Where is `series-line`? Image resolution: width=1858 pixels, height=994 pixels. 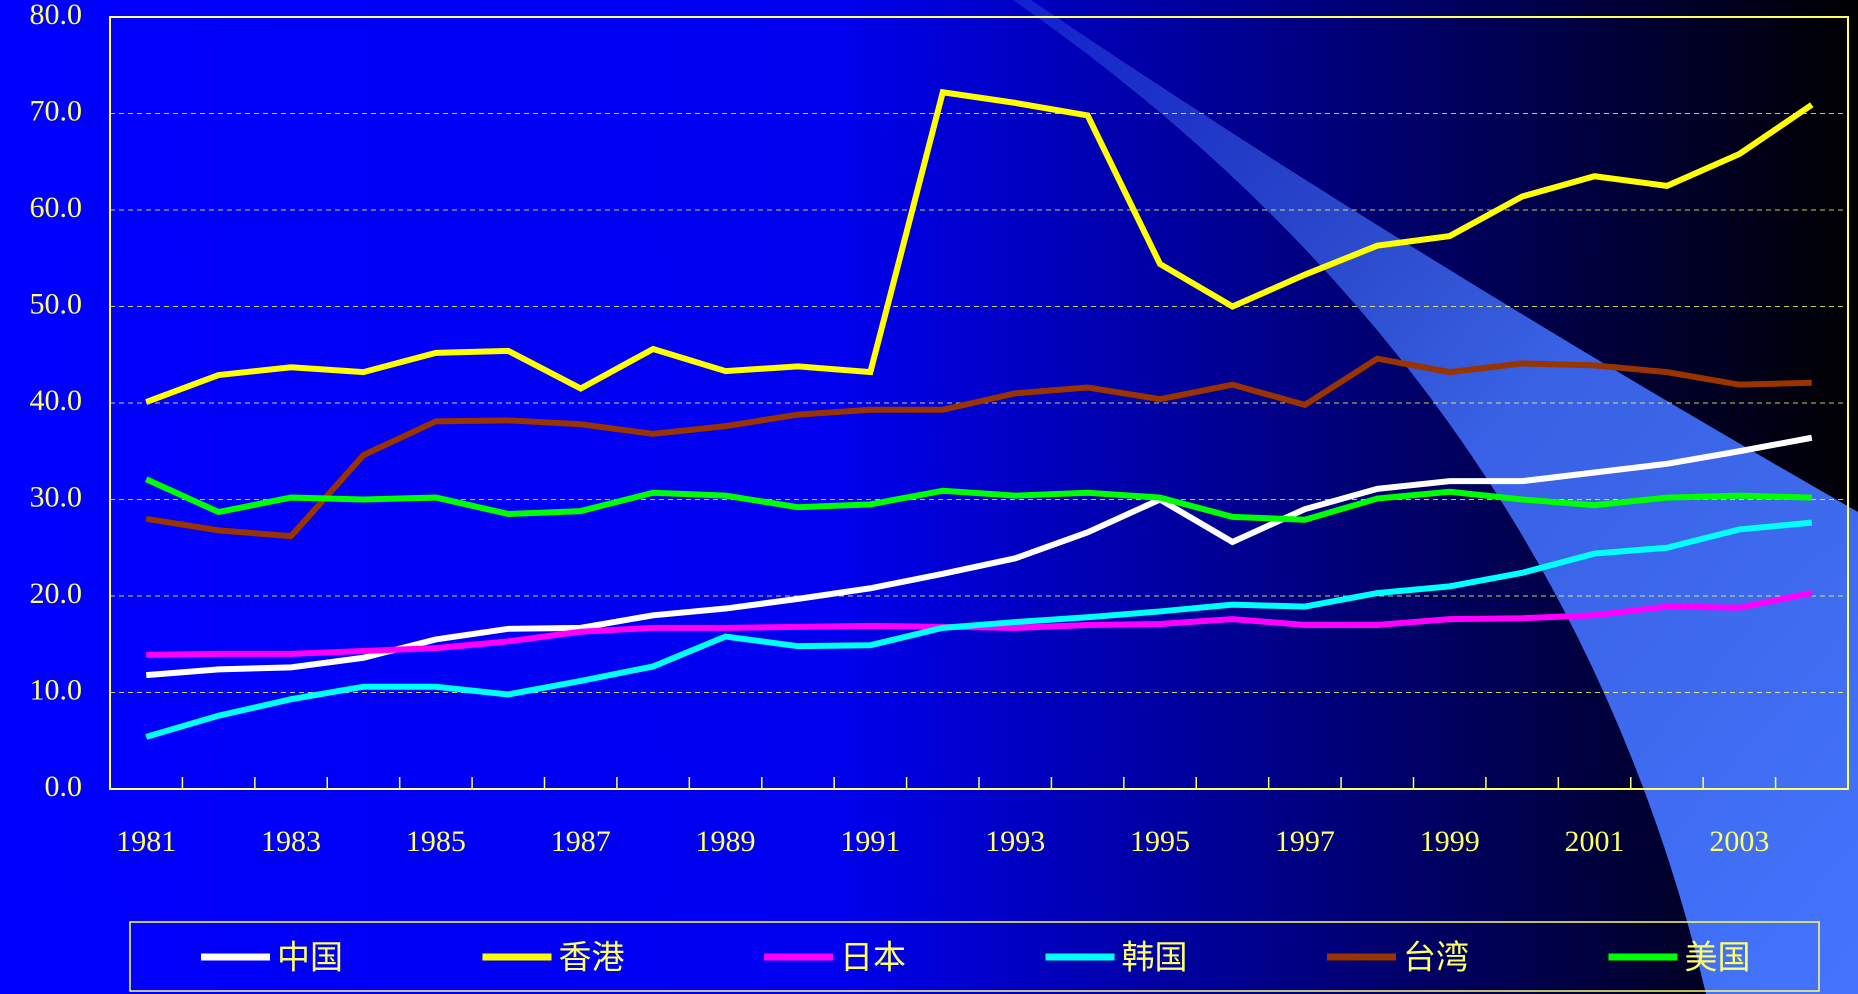
series-line is located at coordinates (978, 499).